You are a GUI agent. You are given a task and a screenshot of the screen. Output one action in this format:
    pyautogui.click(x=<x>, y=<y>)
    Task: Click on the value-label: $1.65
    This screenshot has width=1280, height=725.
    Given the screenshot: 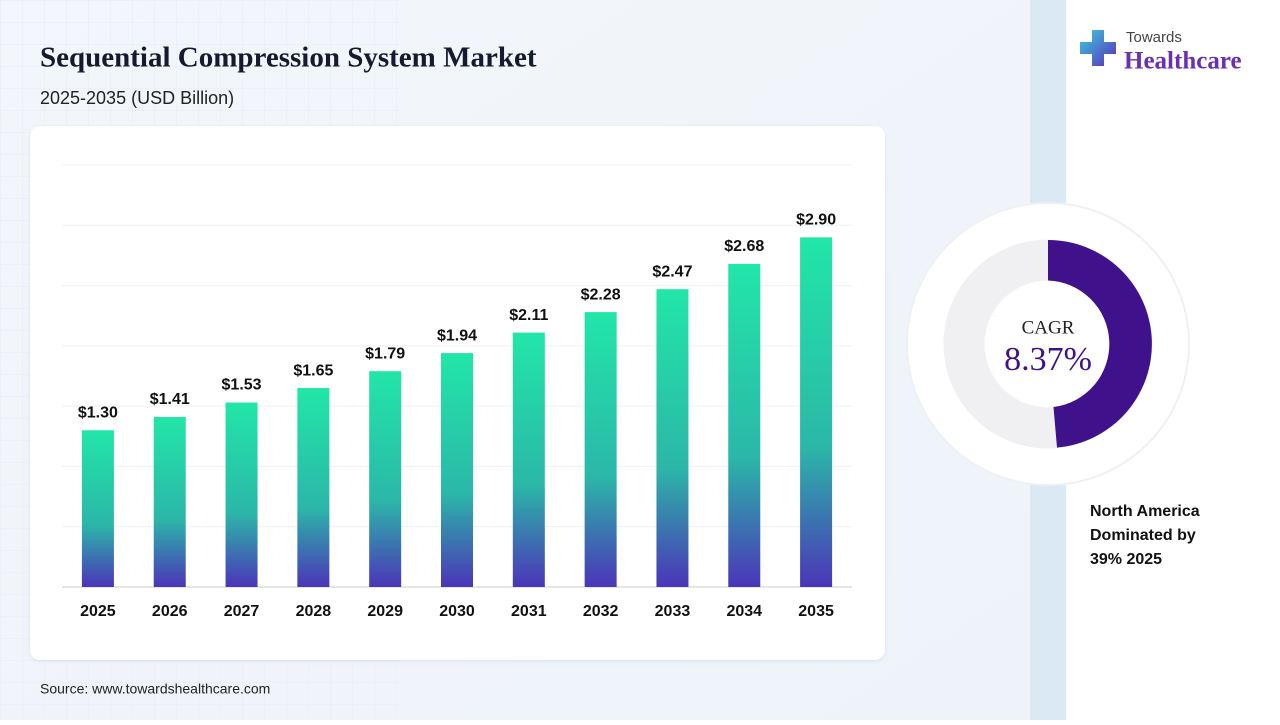 What is the action you would take?
    pyautogui.click(x=313, y=370)
    